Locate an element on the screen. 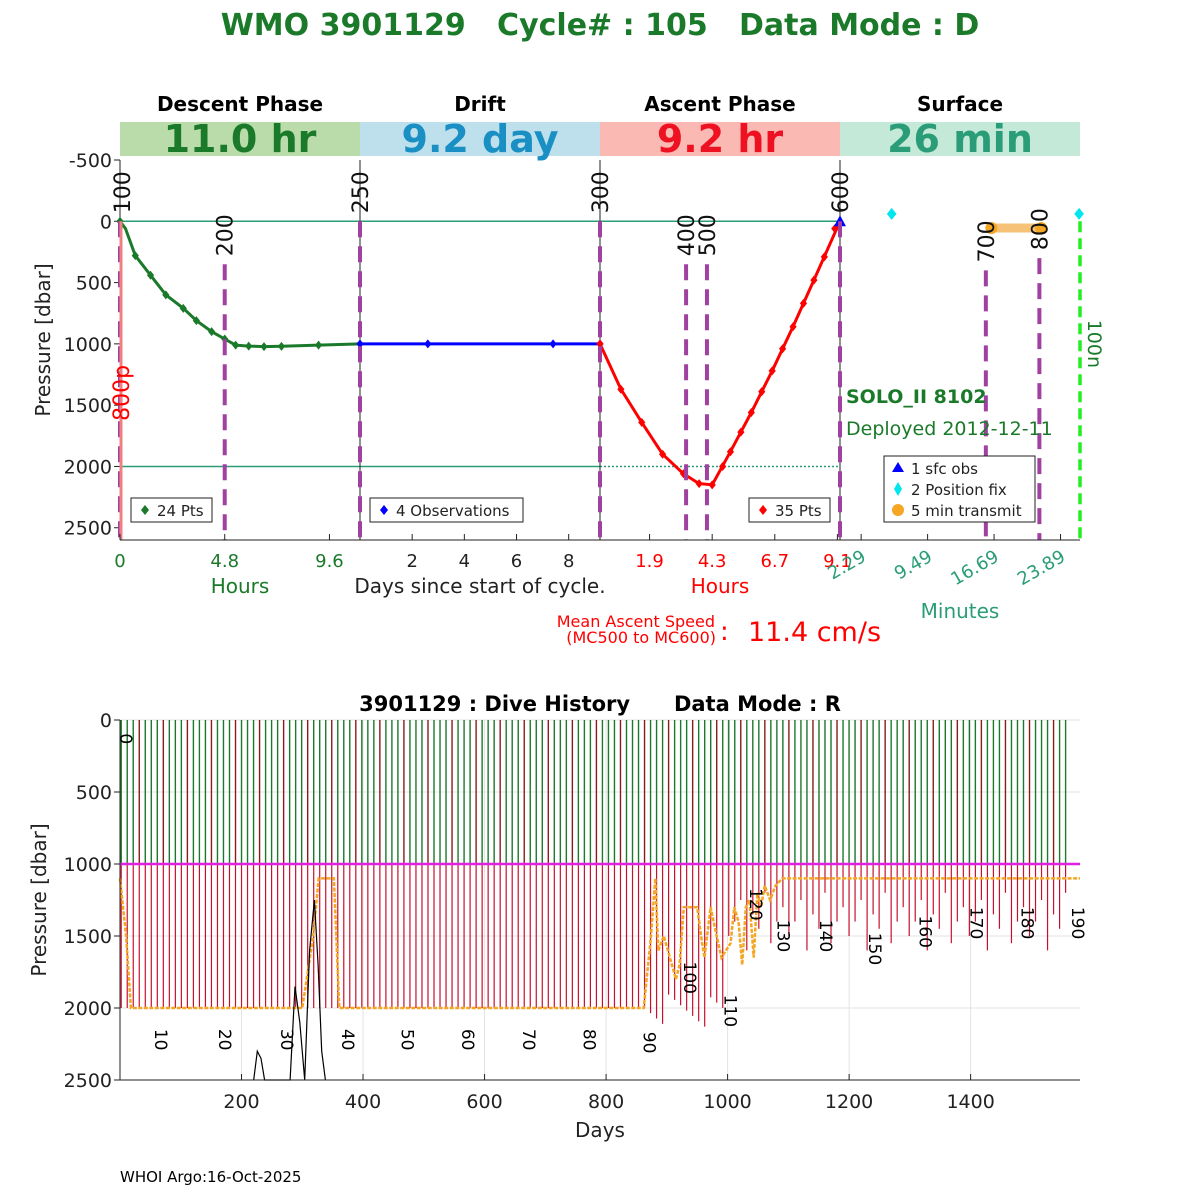  ascent-legend-text: 35 Pts is located at coordinates (798, 511).